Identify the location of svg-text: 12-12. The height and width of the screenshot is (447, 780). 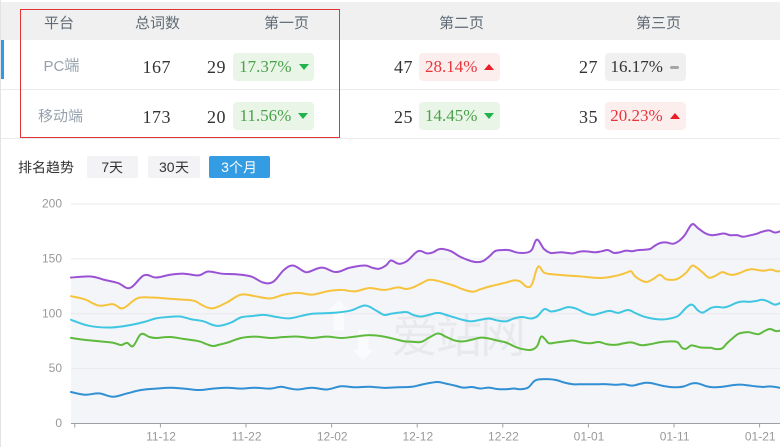
(417, 437).